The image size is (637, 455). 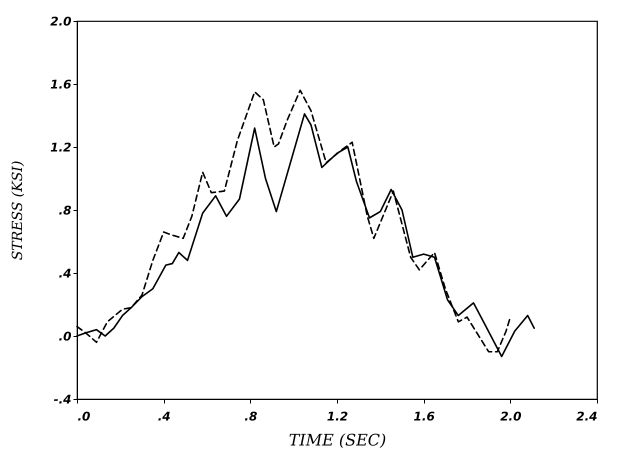 I want to click on x-tick-label: 2.4, so click(x=587, y=417).